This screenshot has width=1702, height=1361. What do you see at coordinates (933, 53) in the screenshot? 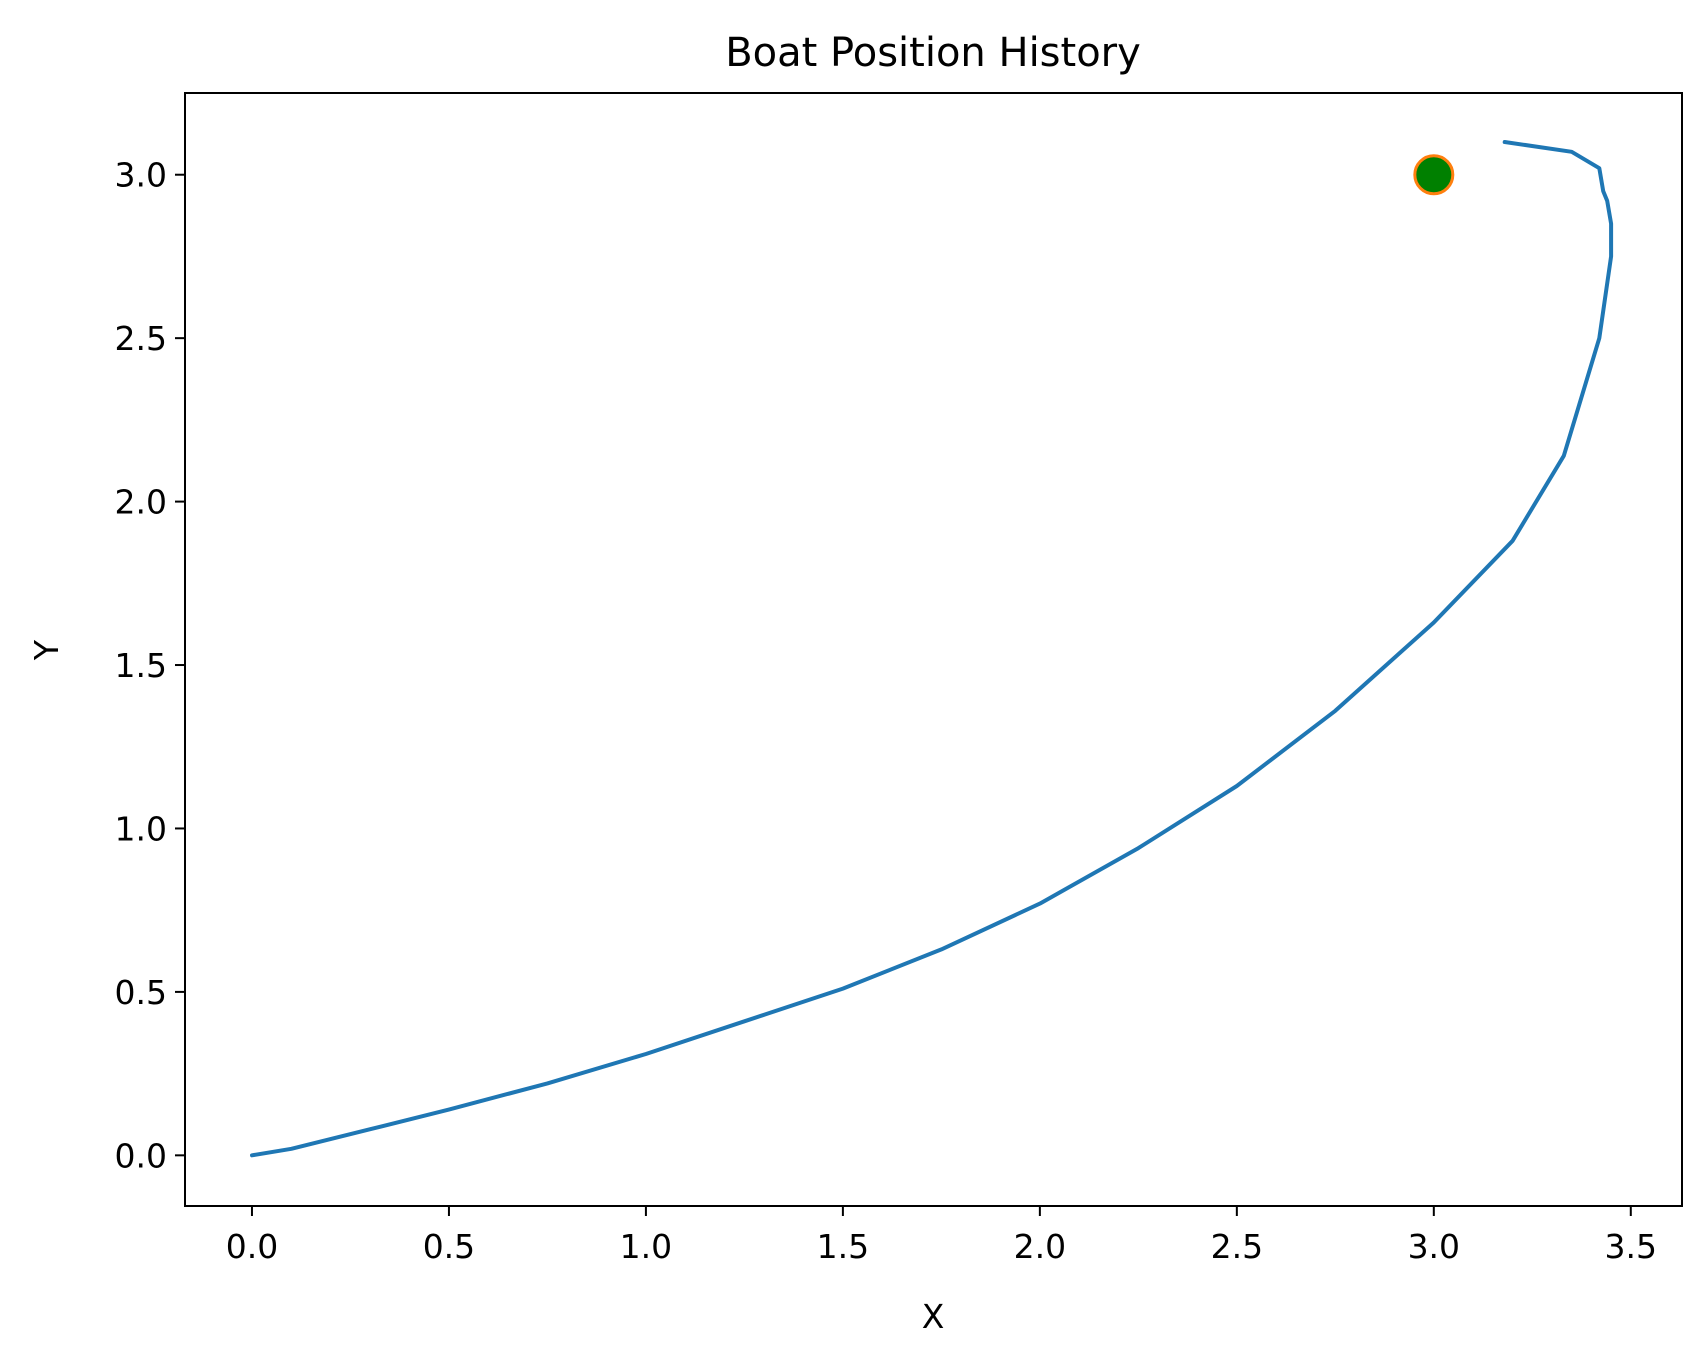
I see `chart-title: Boat Position History` at bounding box center [933, 53].